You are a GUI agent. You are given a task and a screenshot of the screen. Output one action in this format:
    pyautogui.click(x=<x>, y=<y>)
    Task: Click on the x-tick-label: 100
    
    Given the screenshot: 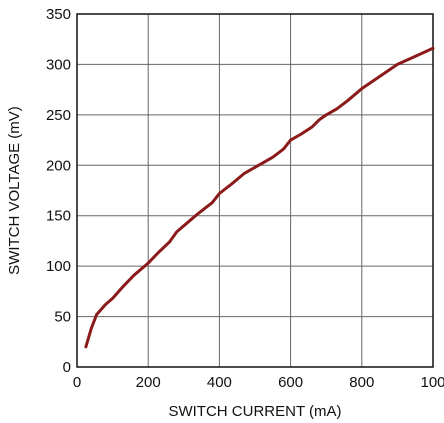 What is the action you would take?
    pyautogui.click(x=432, y=382)
    